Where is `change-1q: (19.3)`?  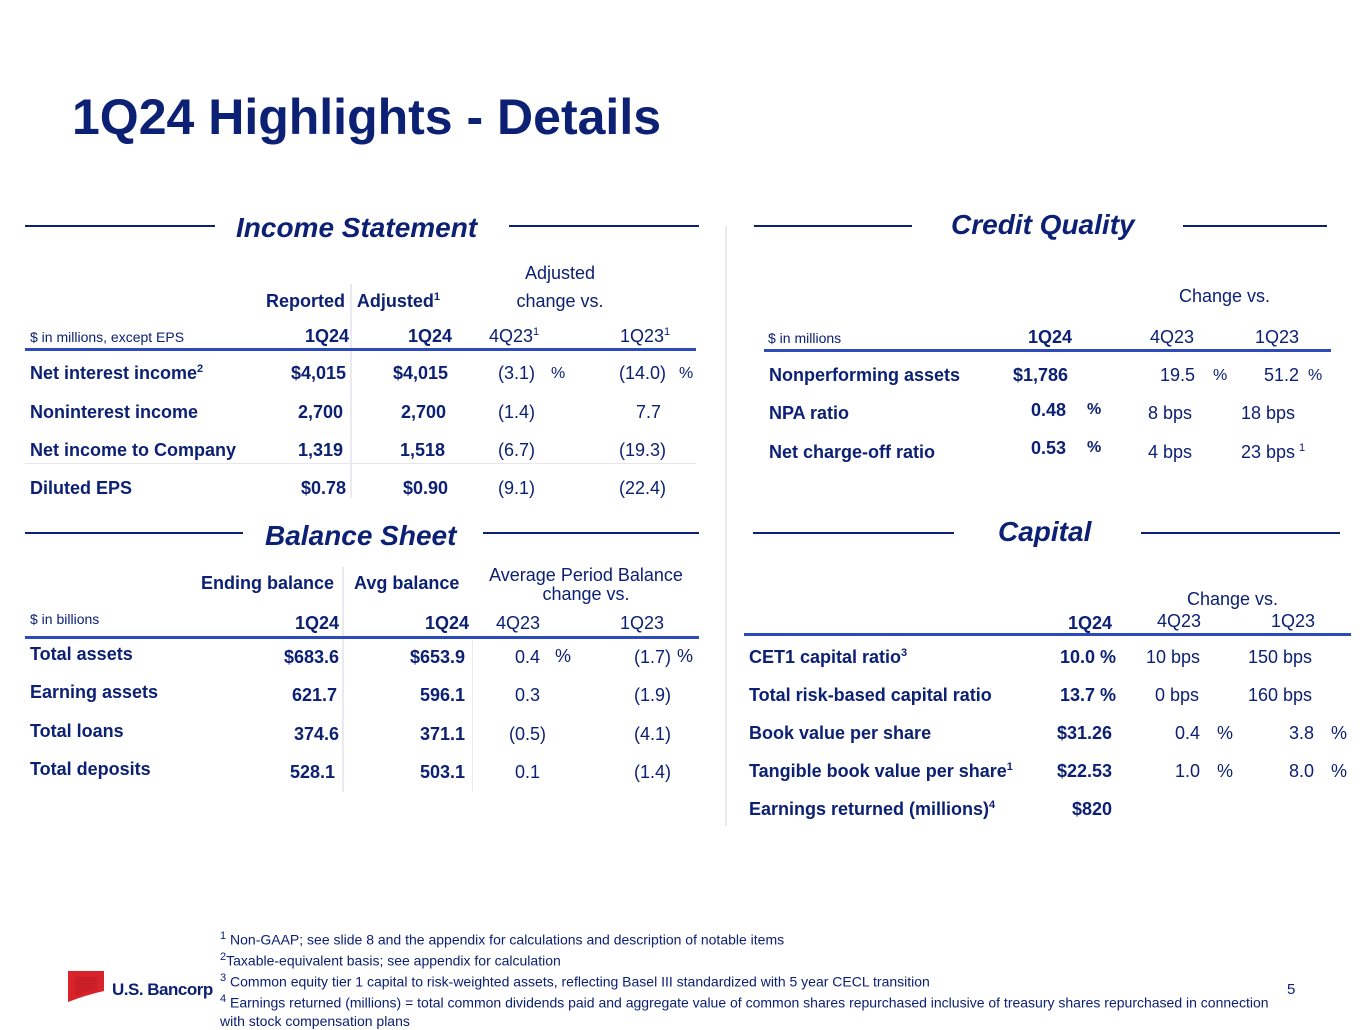 change-1q: (19.3) is located at coordinates (642, 450).